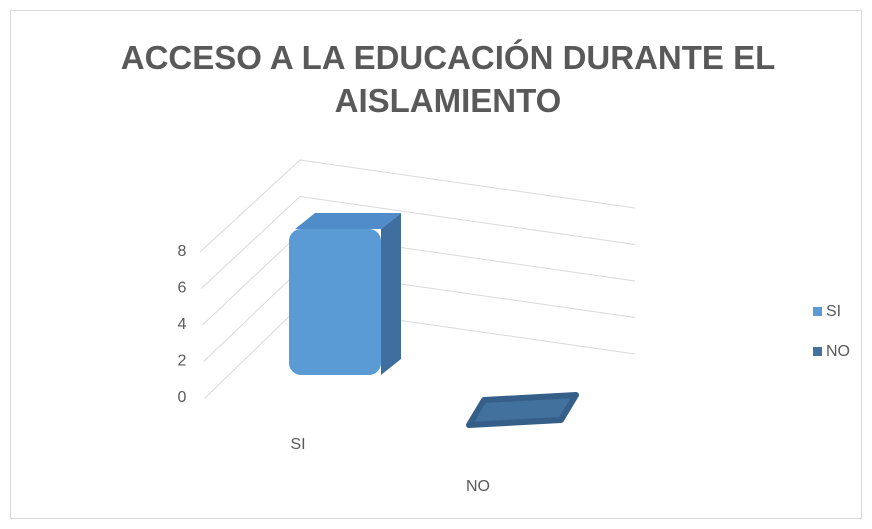 This screenshot has height=529, width=872. What do you see at coordinates (182, 397) in the screenshot?
I see `y-tick-label: 0` at bounding box center [182, 397].